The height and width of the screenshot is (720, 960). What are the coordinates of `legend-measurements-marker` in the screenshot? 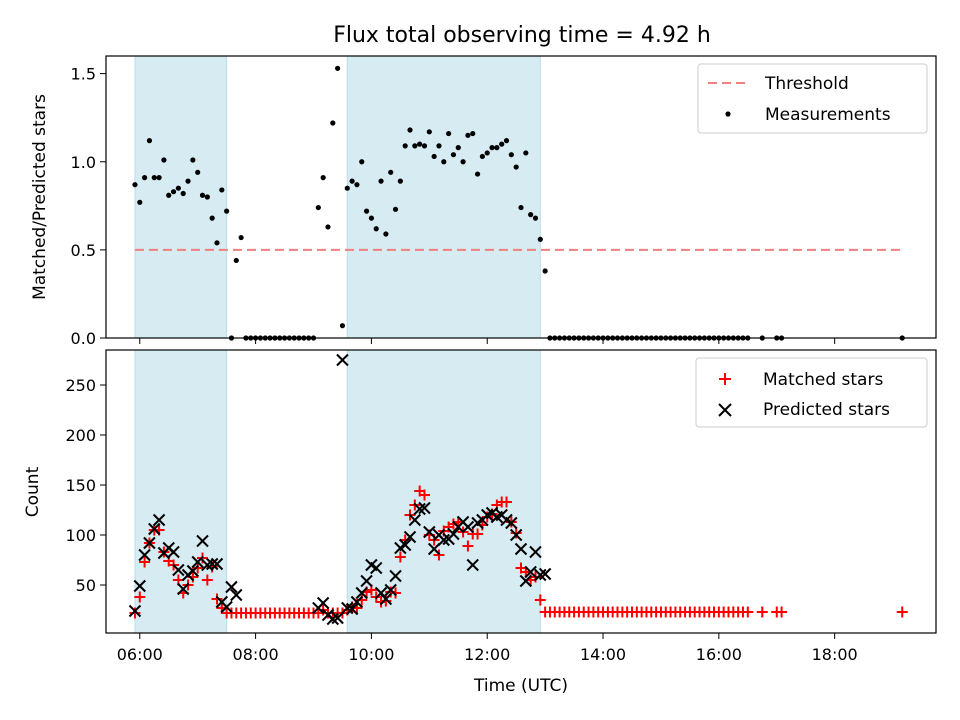 It's located at (728, 114).